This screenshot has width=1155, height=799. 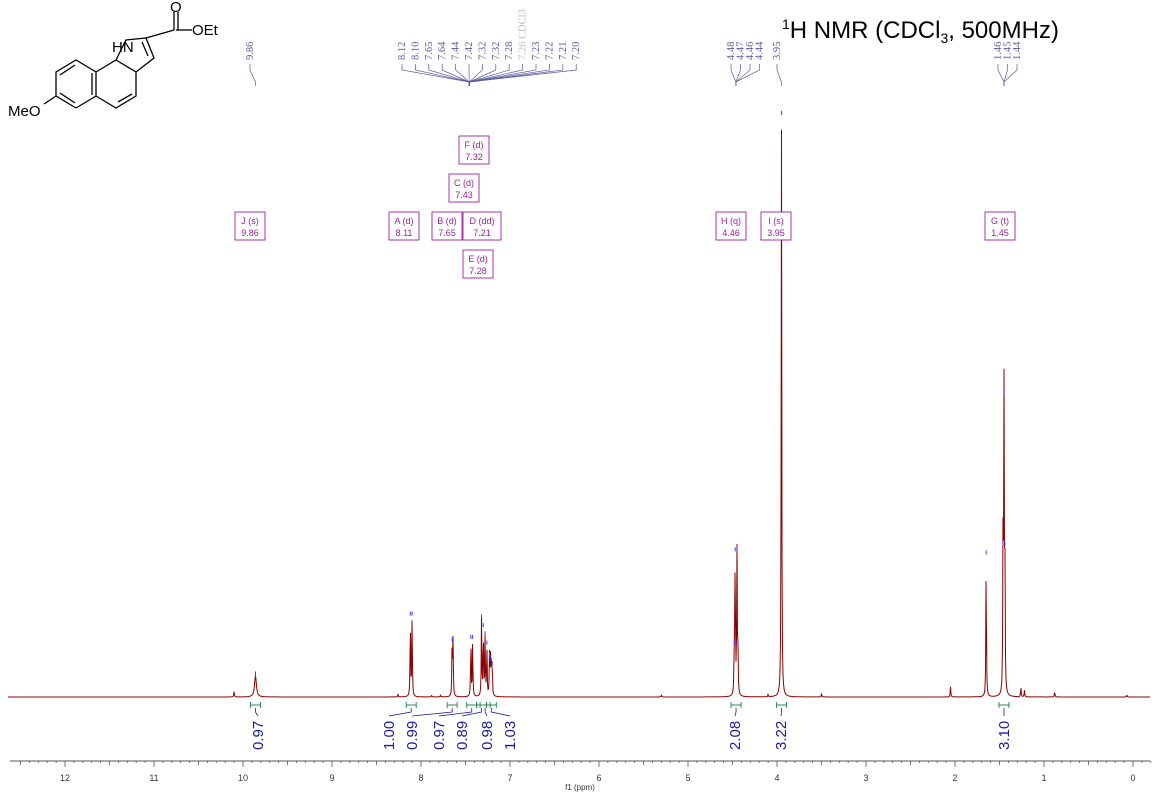 What do you see at coordinates (509, 51) in the screenshot?
I see `peak-label: 7.28` at bounding box center [509, 51].